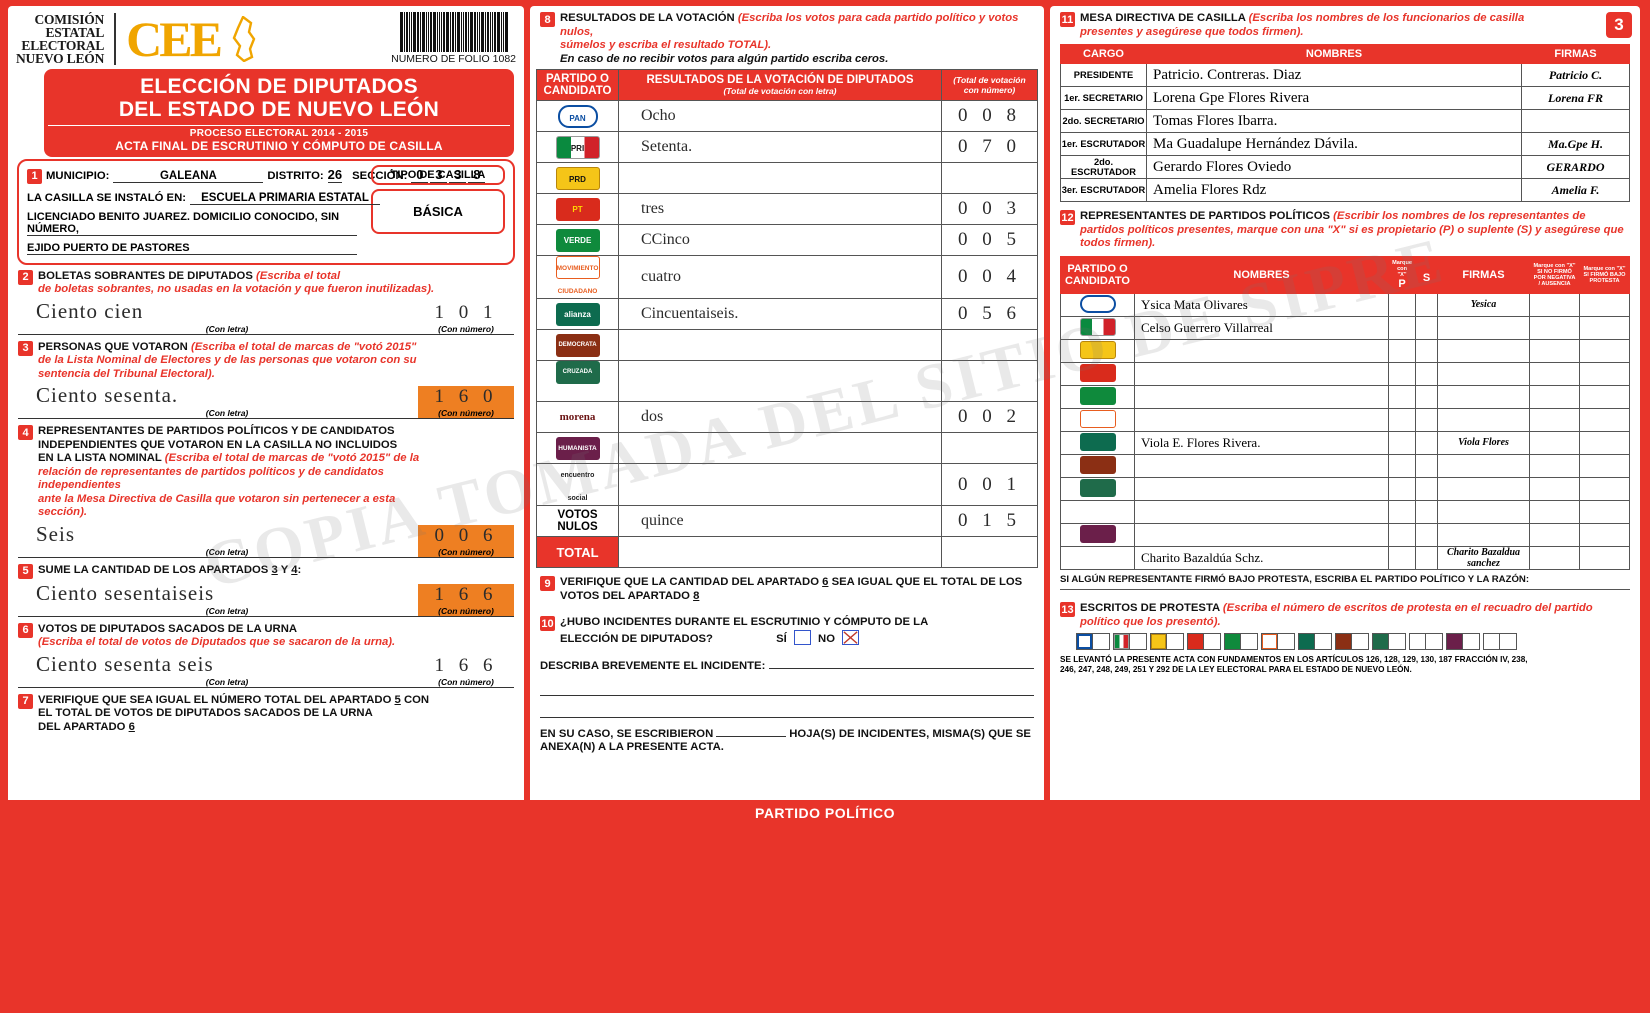 The image size is (1650, 1013). What do you see at coordinates (1575, 190) in the screenshot?
I see `firma-cell: Amelia F.` at bounding box center [1575, 190].